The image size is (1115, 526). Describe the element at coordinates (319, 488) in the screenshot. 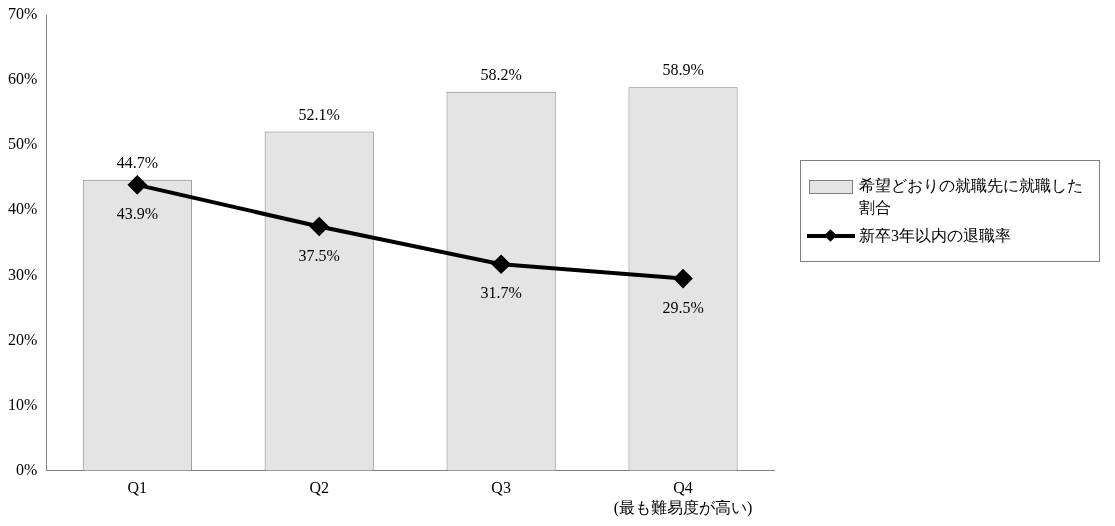

I see `x-tick-label: Q2` at that location.